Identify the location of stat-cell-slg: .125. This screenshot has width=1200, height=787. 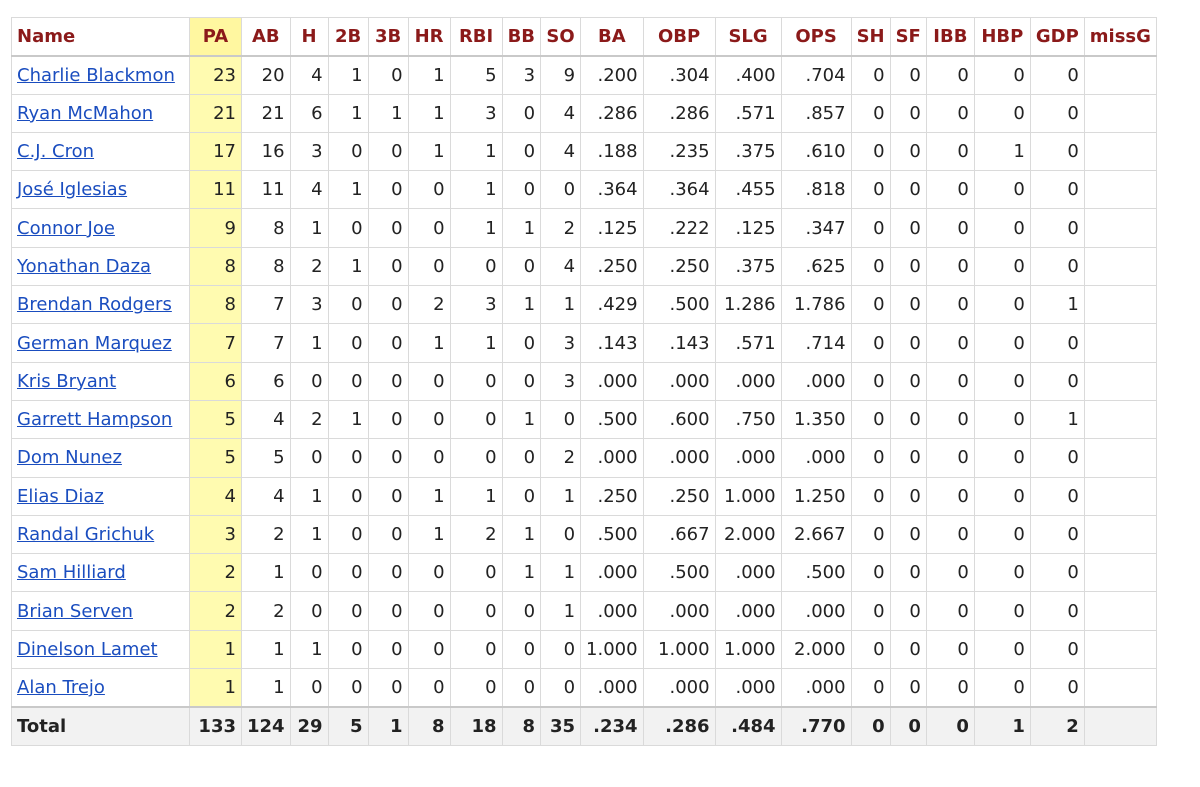
(748, 228).